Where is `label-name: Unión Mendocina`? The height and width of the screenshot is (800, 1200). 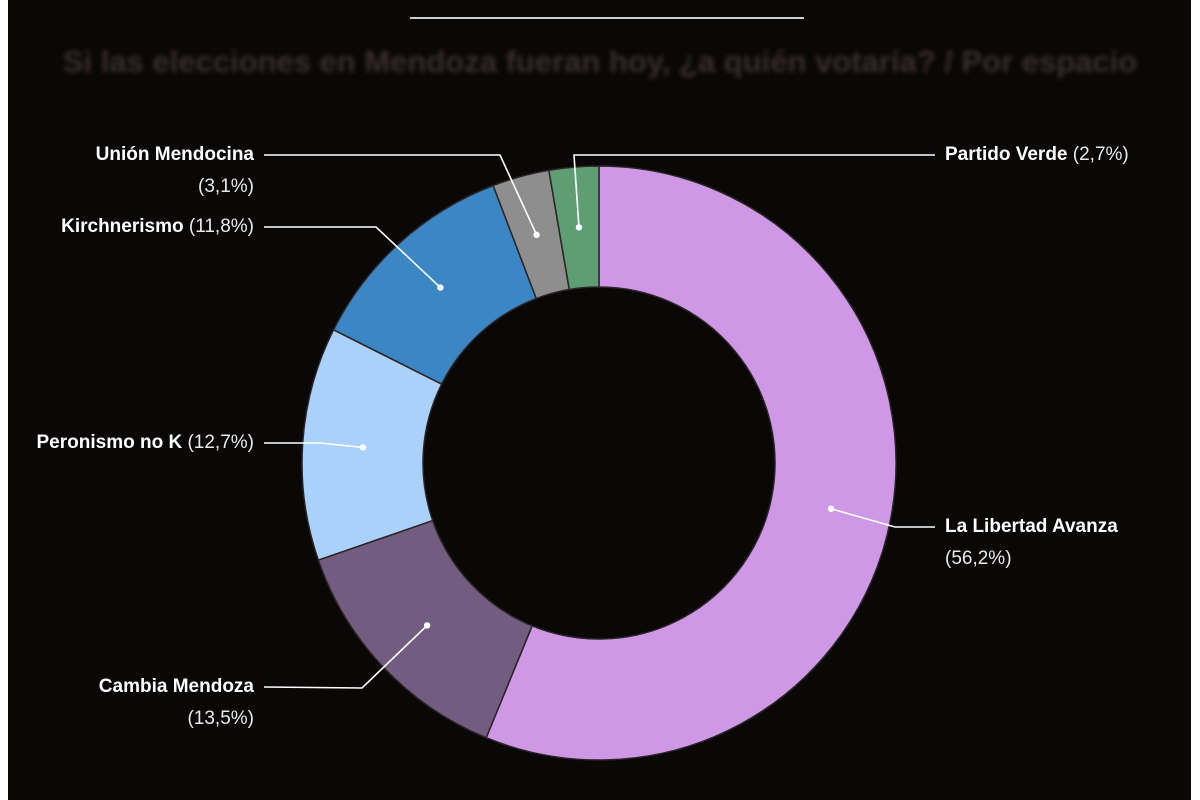 label-name: Unión Mendocina is located at coordinates (174, 154).